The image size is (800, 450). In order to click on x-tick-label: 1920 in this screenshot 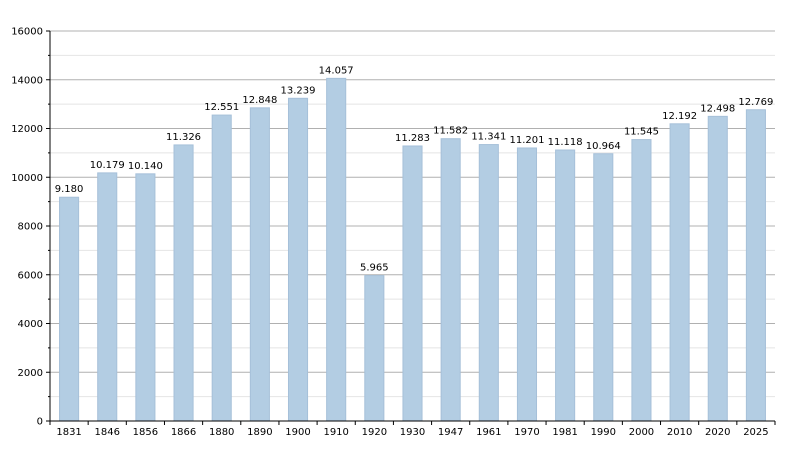, I will do `click(374, 432)`.